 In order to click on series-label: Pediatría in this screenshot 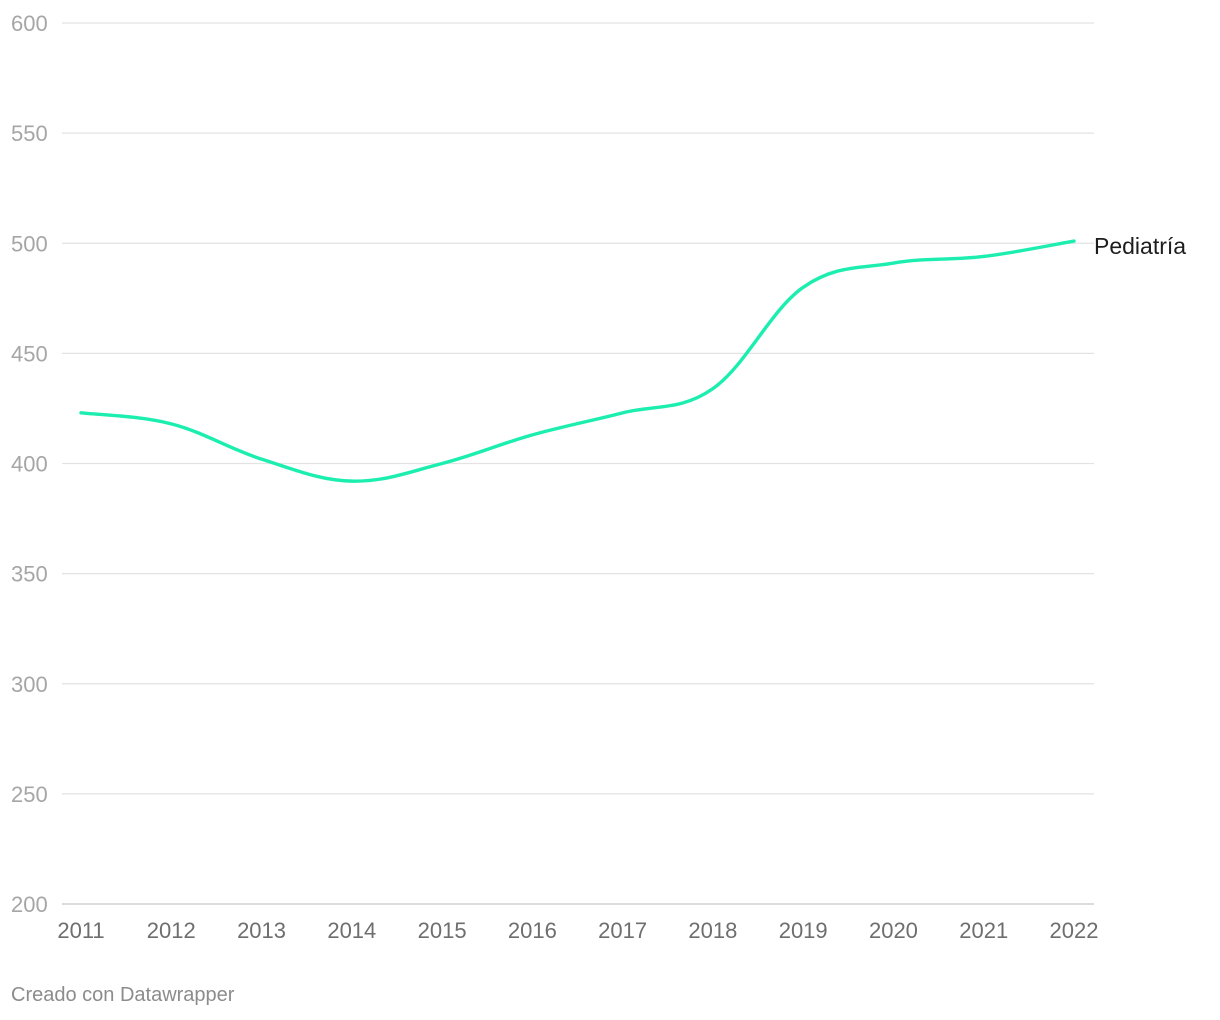, I will do `click(1140, 246)`.